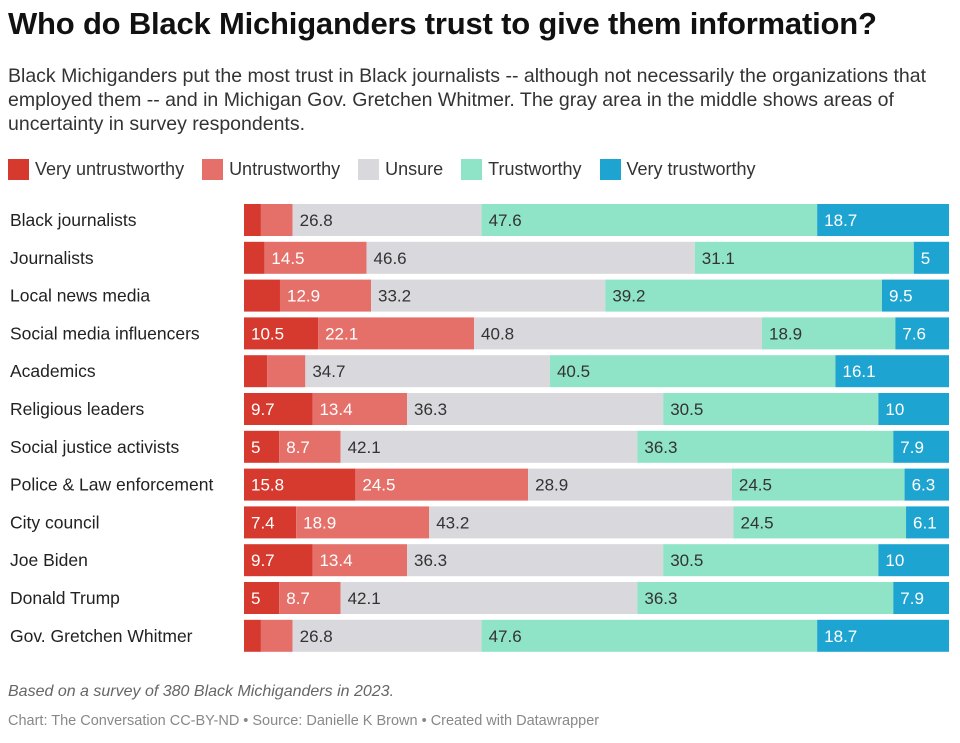 This screenshot has width=960, height=743. I want to click on legend-item: Very untrustworthy, so click(96, 169).